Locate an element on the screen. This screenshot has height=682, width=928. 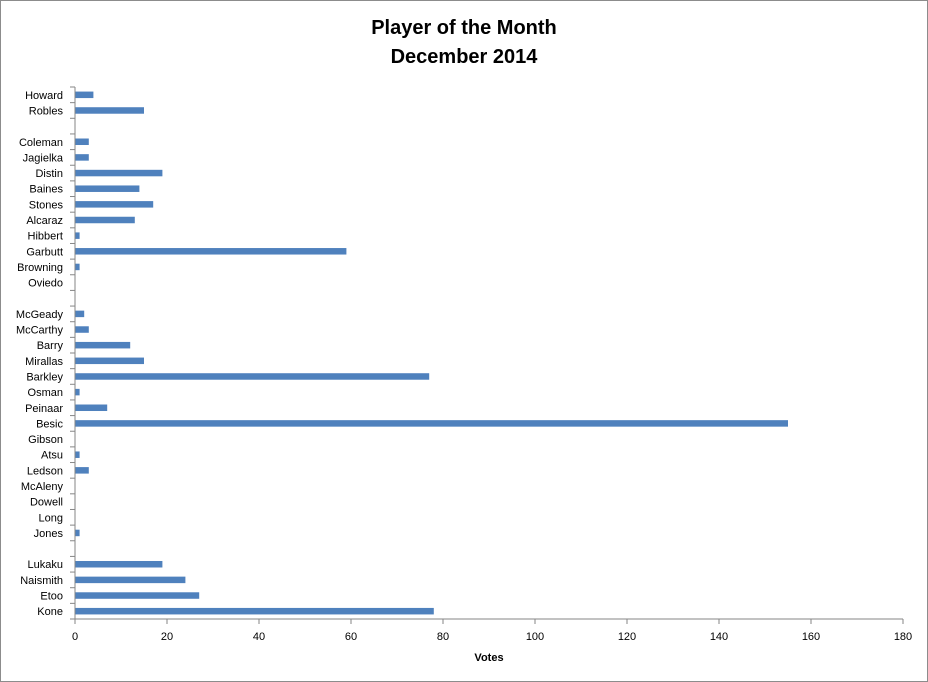
bar-besic is located at coordinates (431, 423).